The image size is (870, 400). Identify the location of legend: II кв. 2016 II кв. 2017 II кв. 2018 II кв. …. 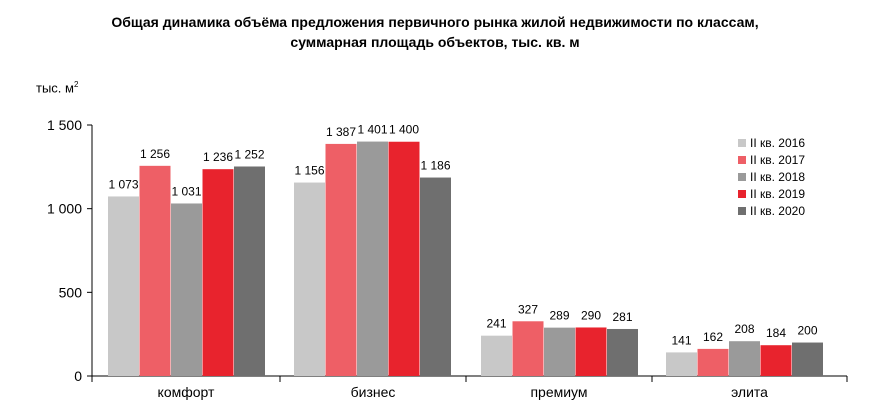
(771, 176).